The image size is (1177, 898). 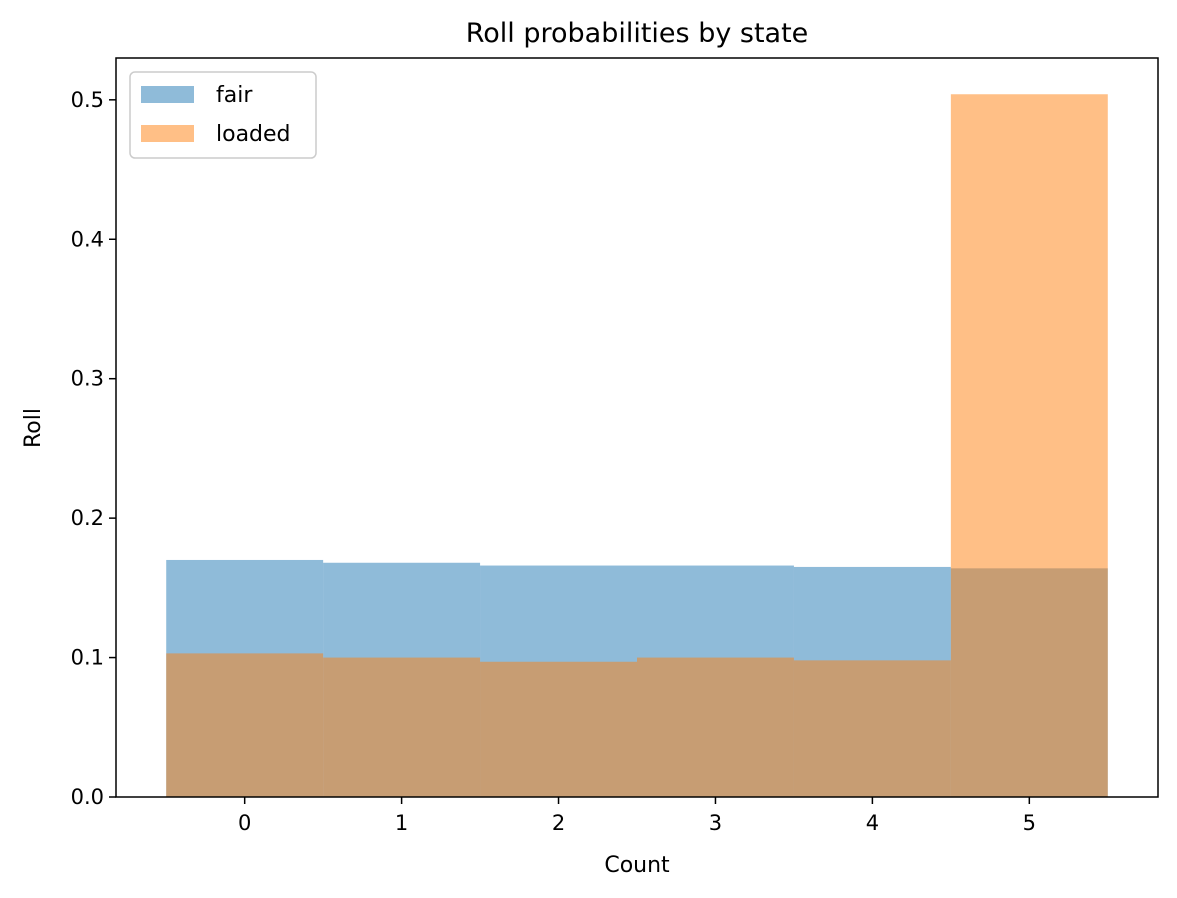 I want to click on legend-swatch-loaded, so click(x=167, y=133).